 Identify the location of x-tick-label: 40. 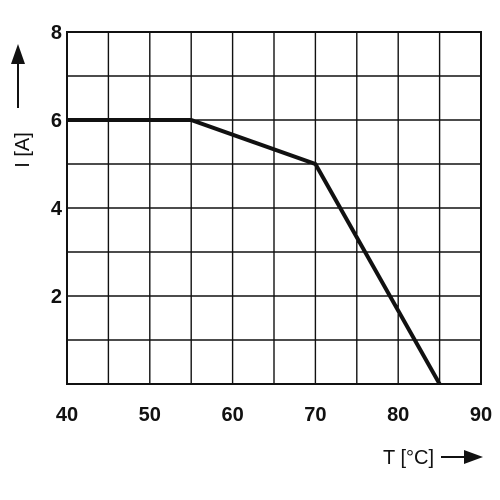
(67, 415).